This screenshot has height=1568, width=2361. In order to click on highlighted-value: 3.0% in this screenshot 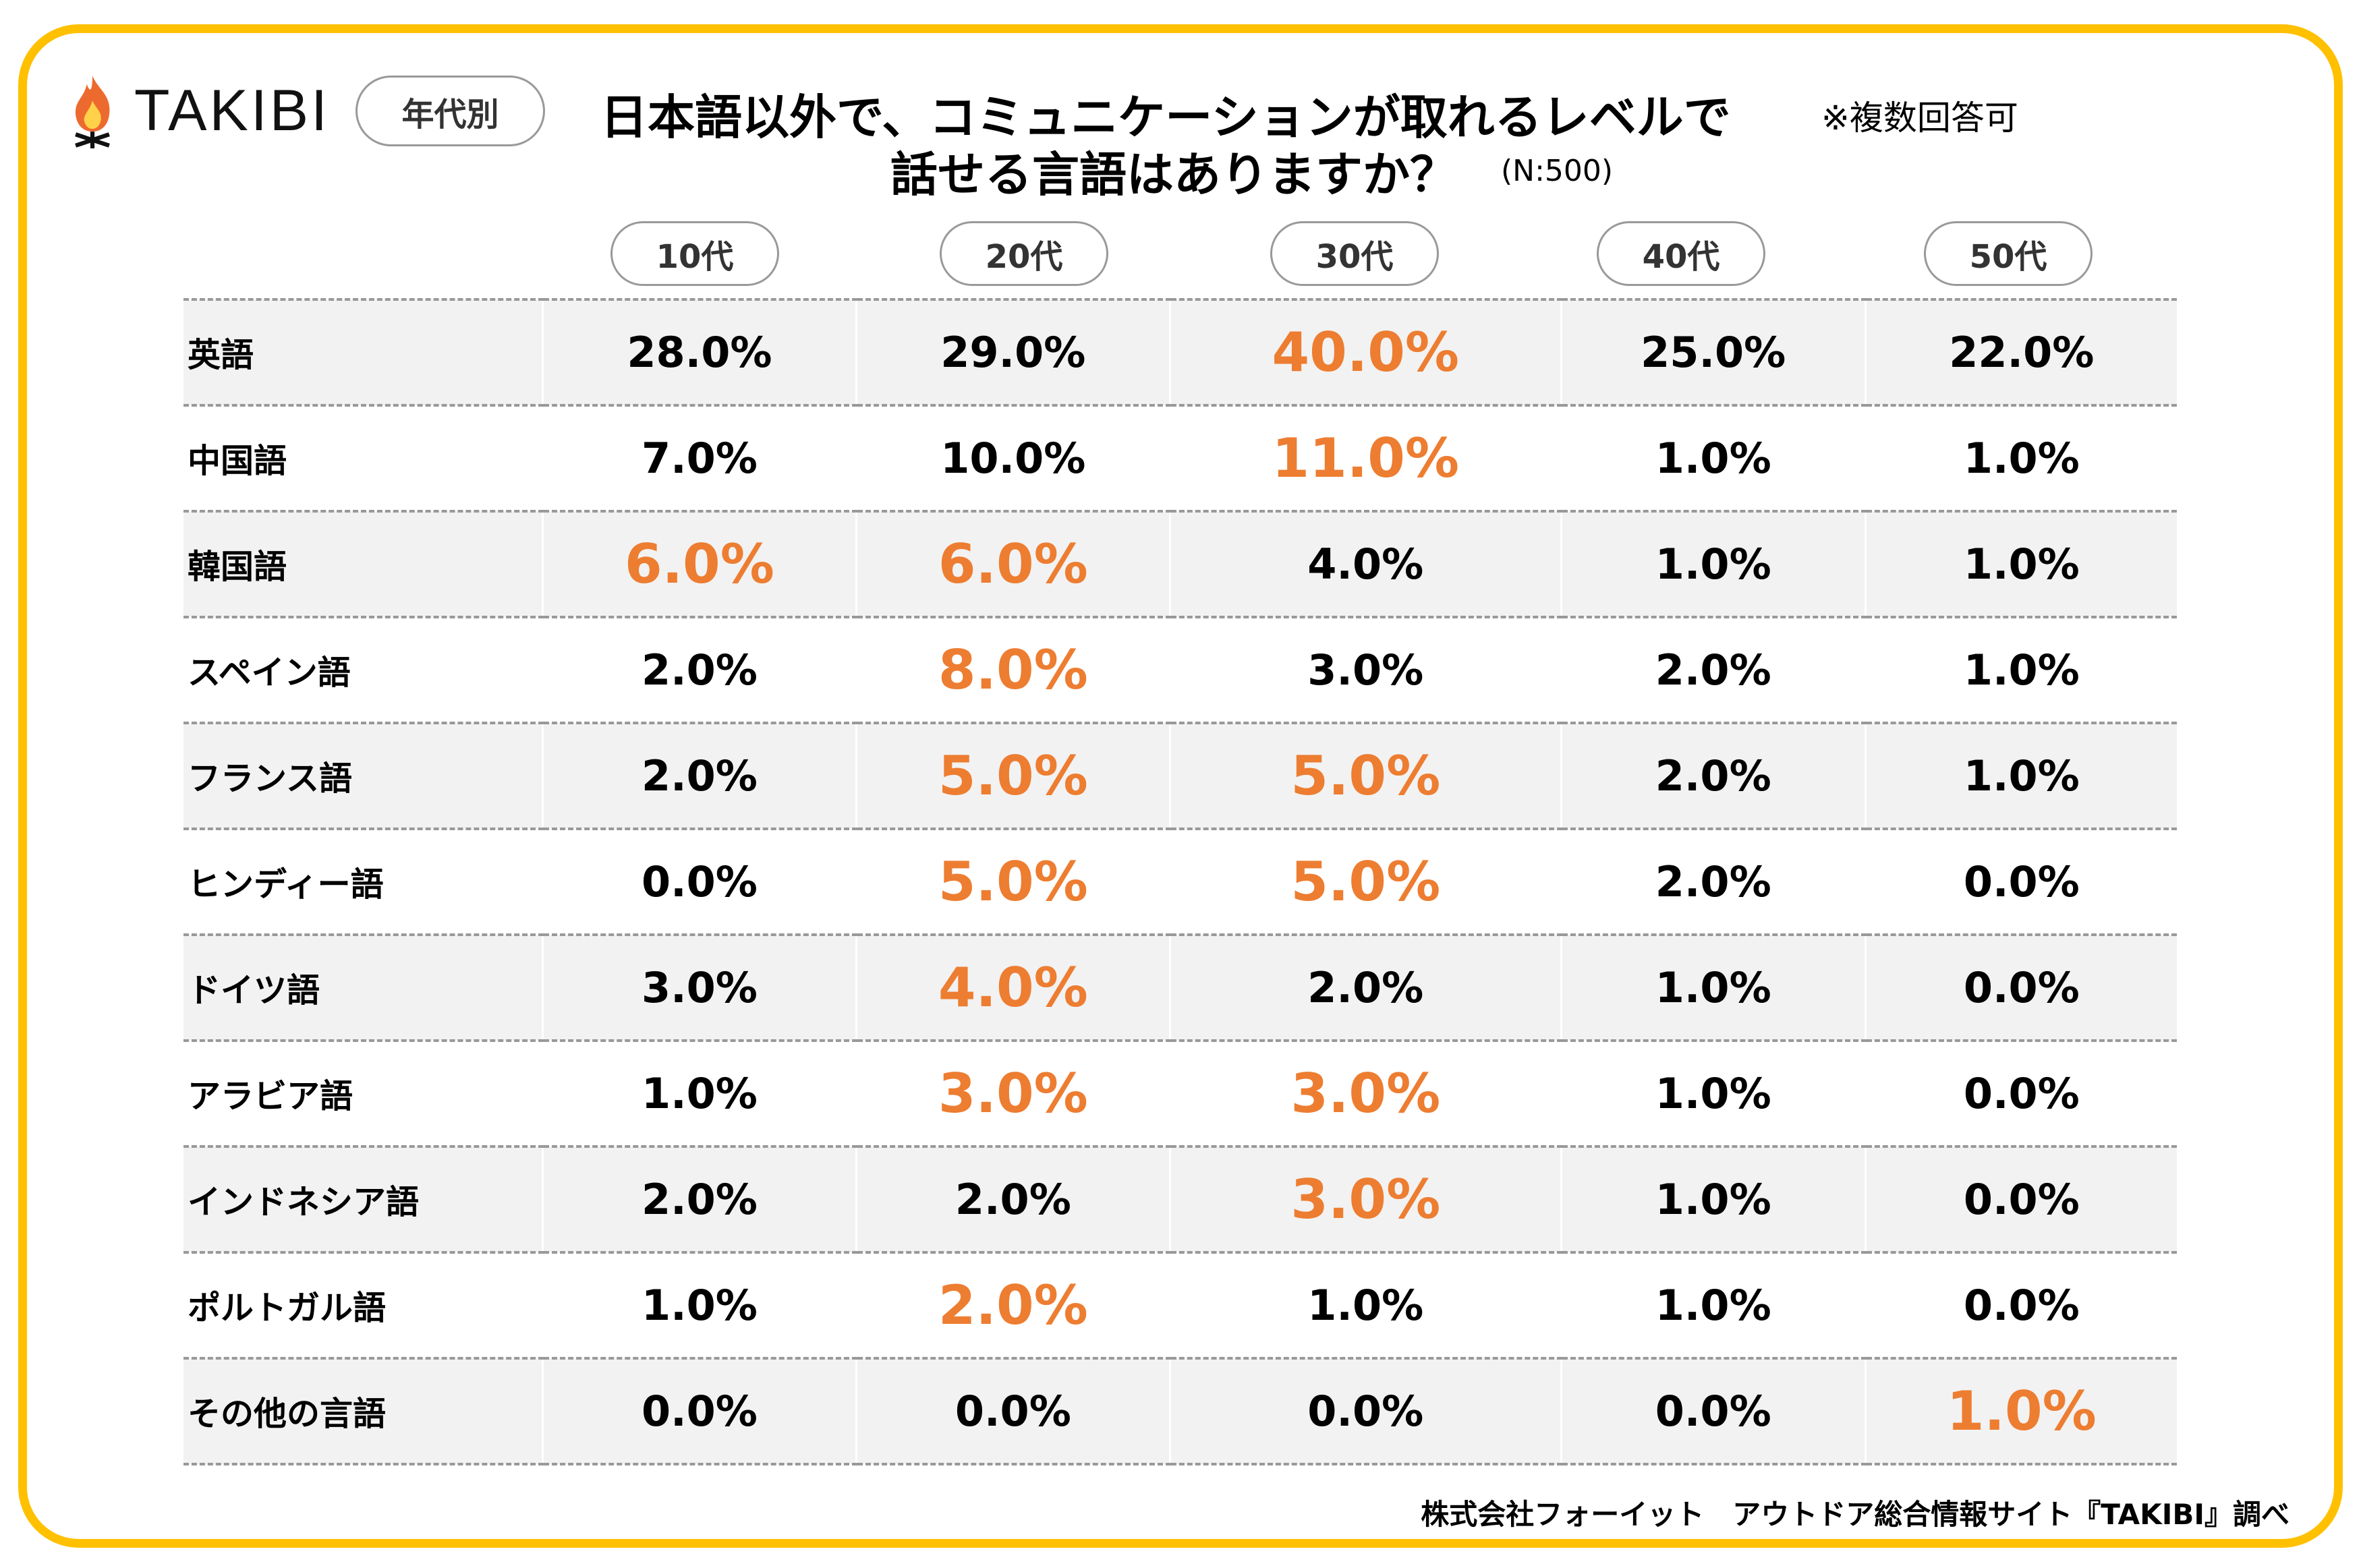, I will do `click(1365, 1093)`.